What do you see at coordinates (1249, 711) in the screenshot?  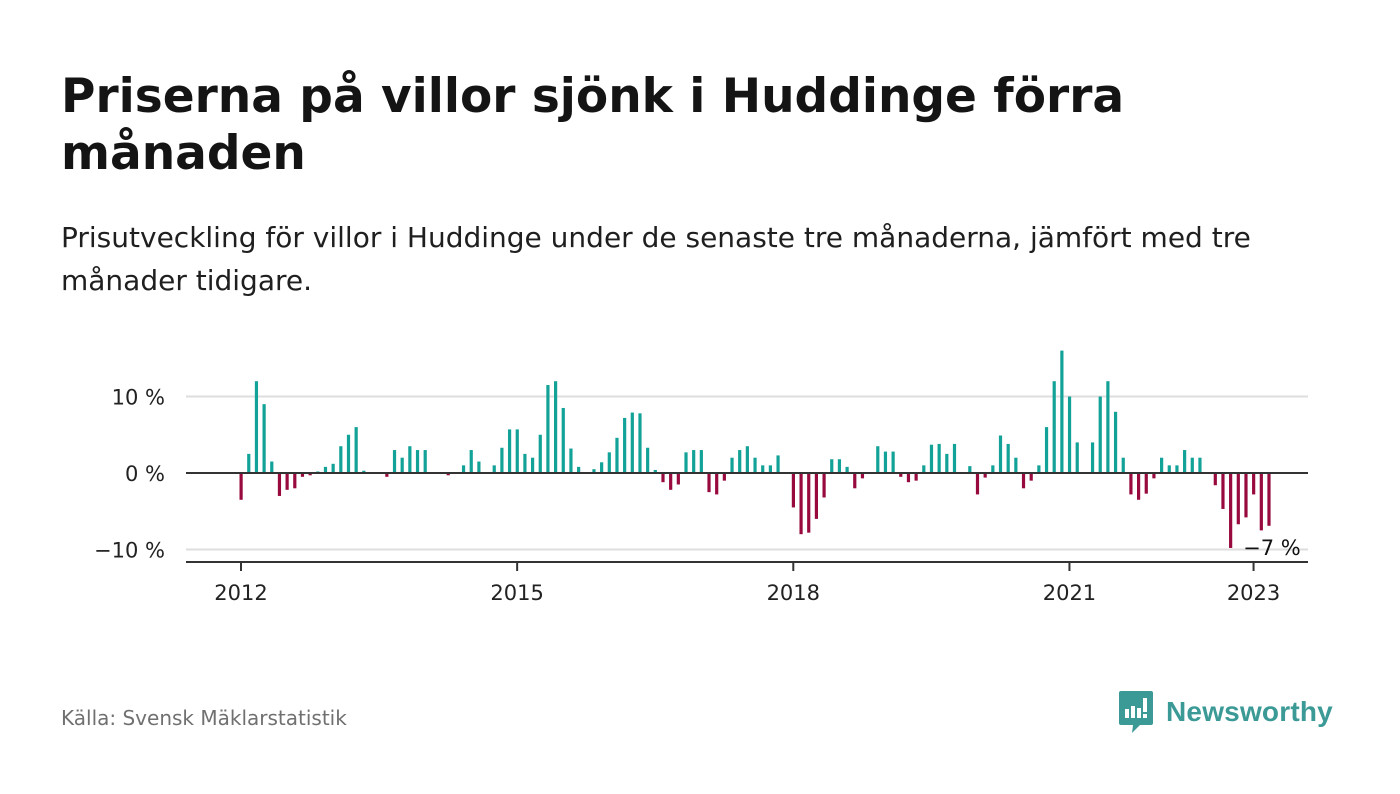 I see `logo-wordmark: Newsworthy` at bounding box center [1249, 711].